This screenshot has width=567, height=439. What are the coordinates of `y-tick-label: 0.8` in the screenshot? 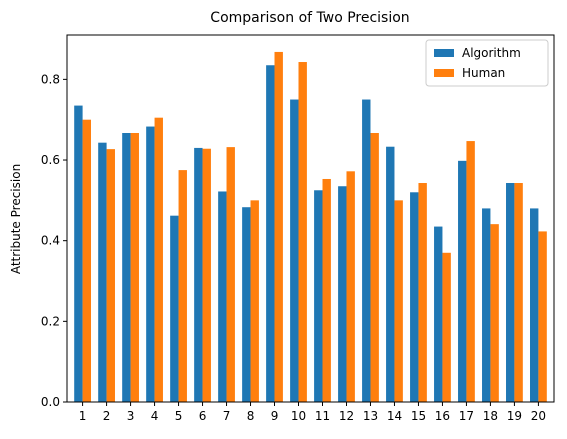 It's located at (50, 79).